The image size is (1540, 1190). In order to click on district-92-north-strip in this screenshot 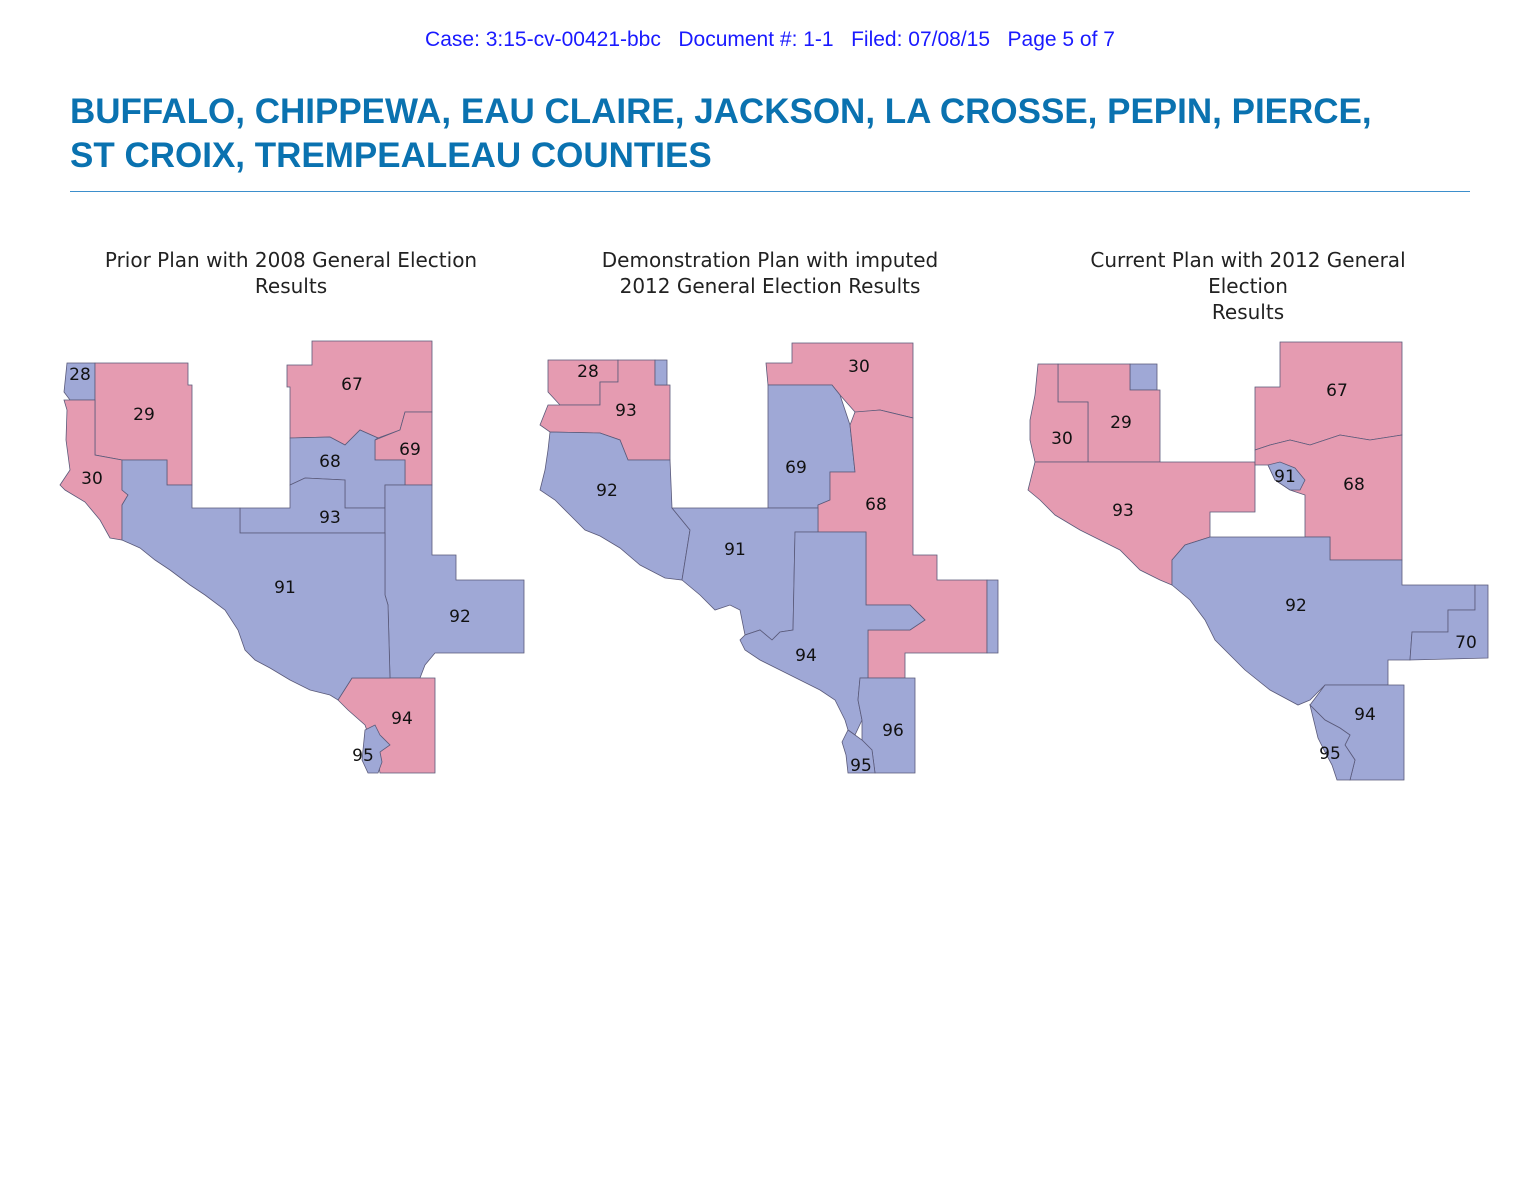, I will do `click(661, 372)`.